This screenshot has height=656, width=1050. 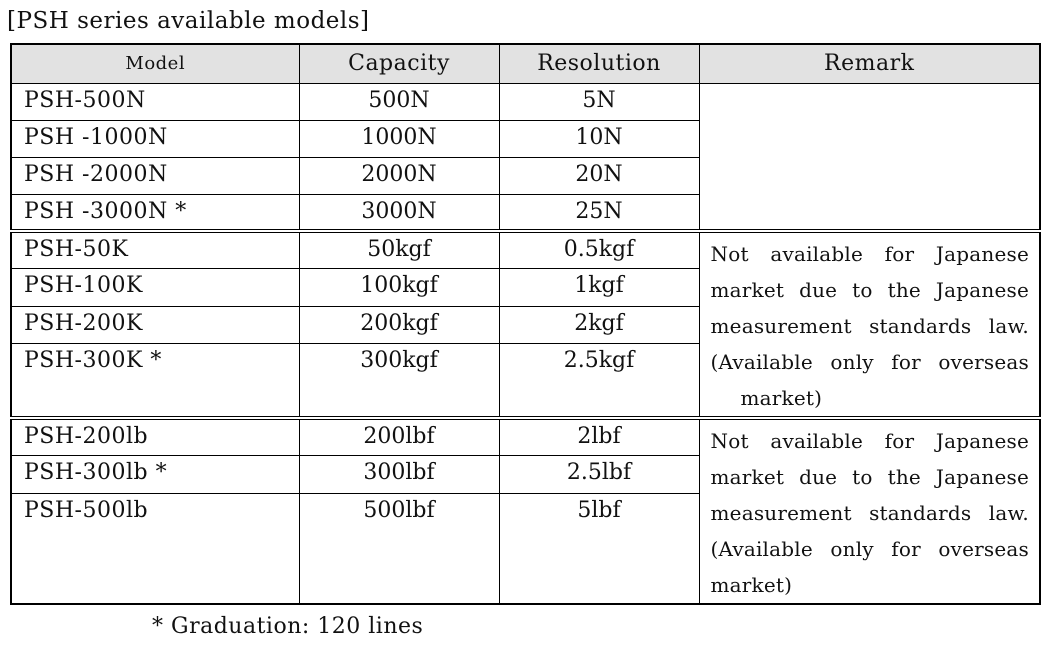 I want to click on model-cell: PSH-200lb, so click(x=155, y=436).